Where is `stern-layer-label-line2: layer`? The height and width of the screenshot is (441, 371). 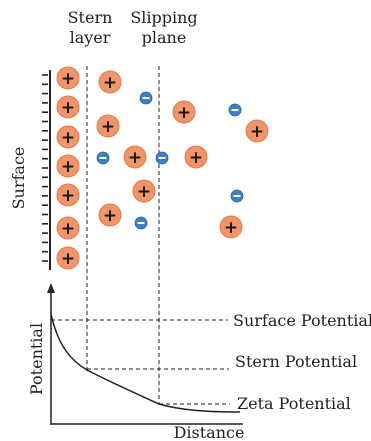 stern-layer-label-line2: layer is located at coordinates (90, 37).